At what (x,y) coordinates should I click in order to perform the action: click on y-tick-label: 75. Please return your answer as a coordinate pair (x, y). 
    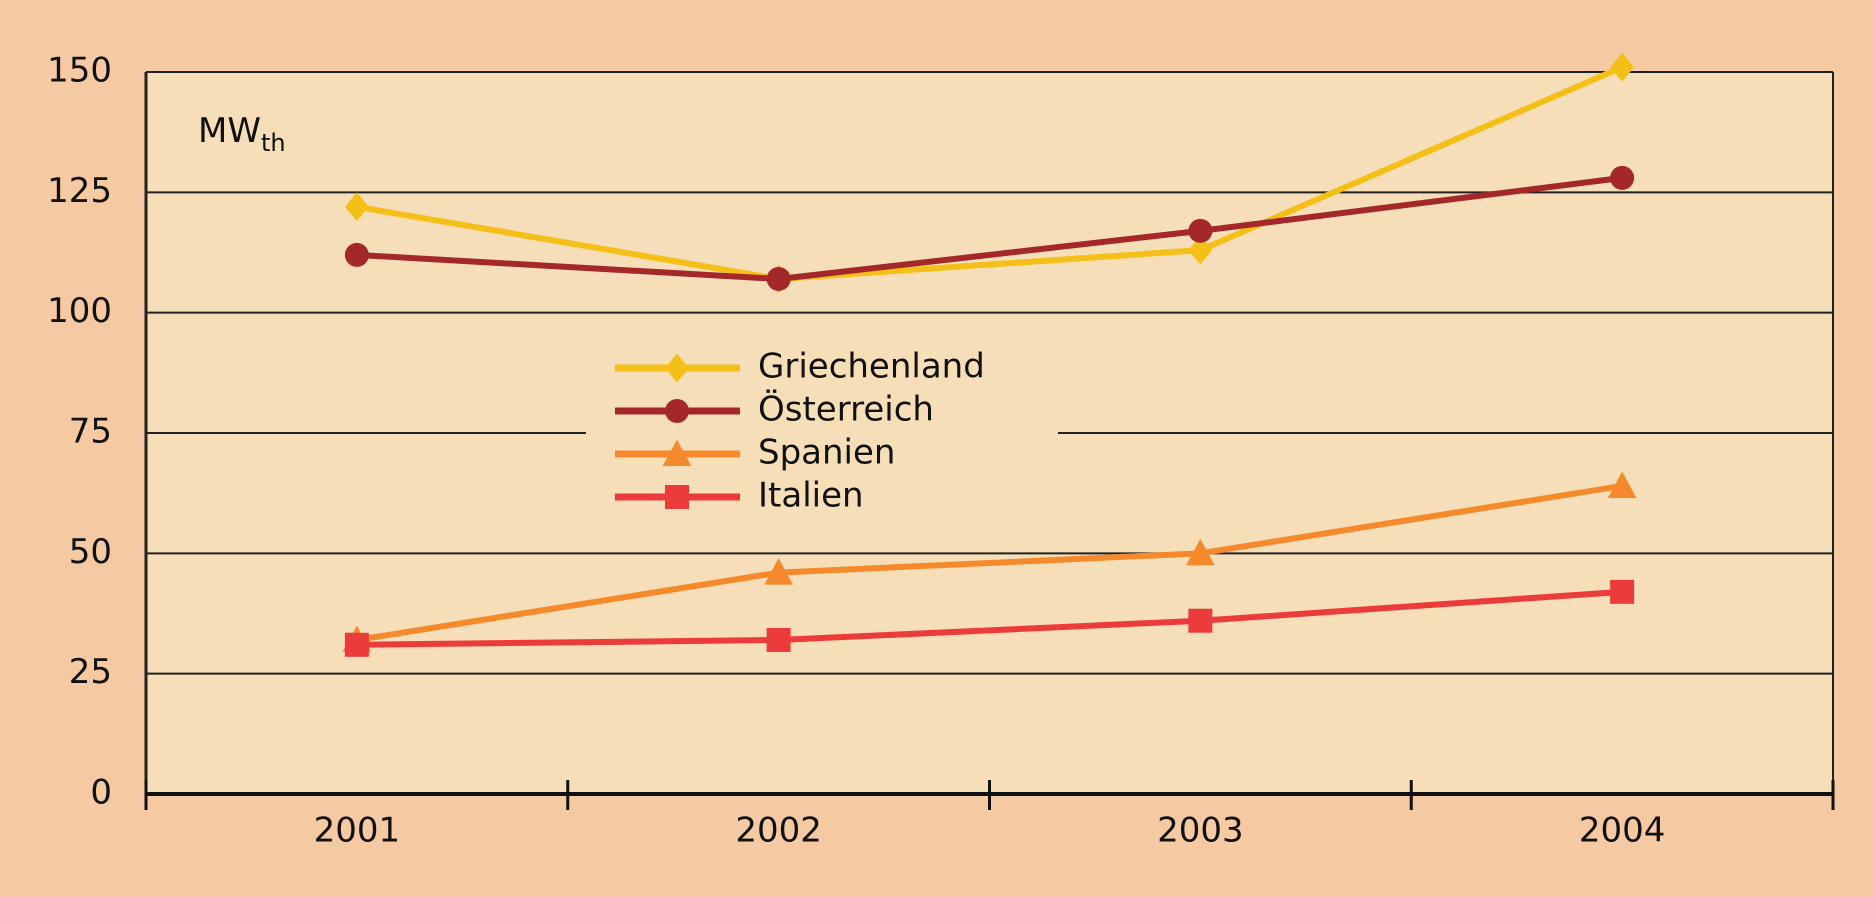
    Looking at the image, I should click on (90, 432).